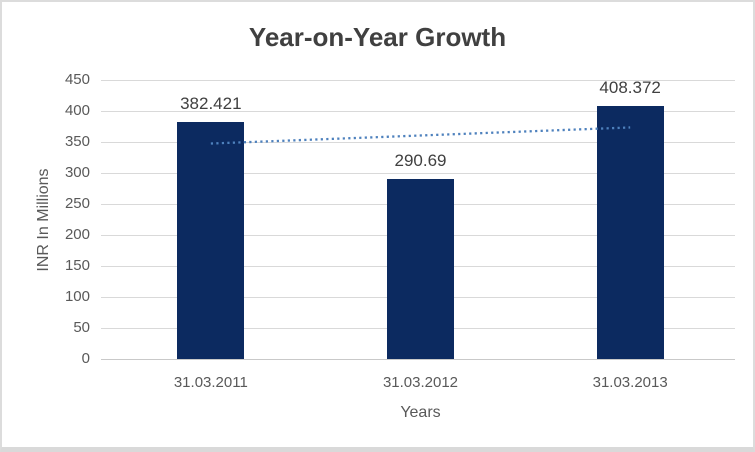 This screenshot has height=452, width=755. I want to click on x-axis-category-label: 31.03.2011, so click(210, 382).